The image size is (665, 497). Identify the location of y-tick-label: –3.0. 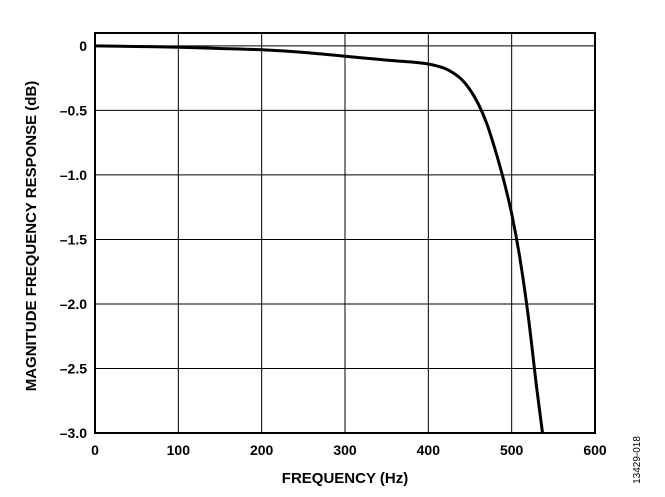
(73, 433).